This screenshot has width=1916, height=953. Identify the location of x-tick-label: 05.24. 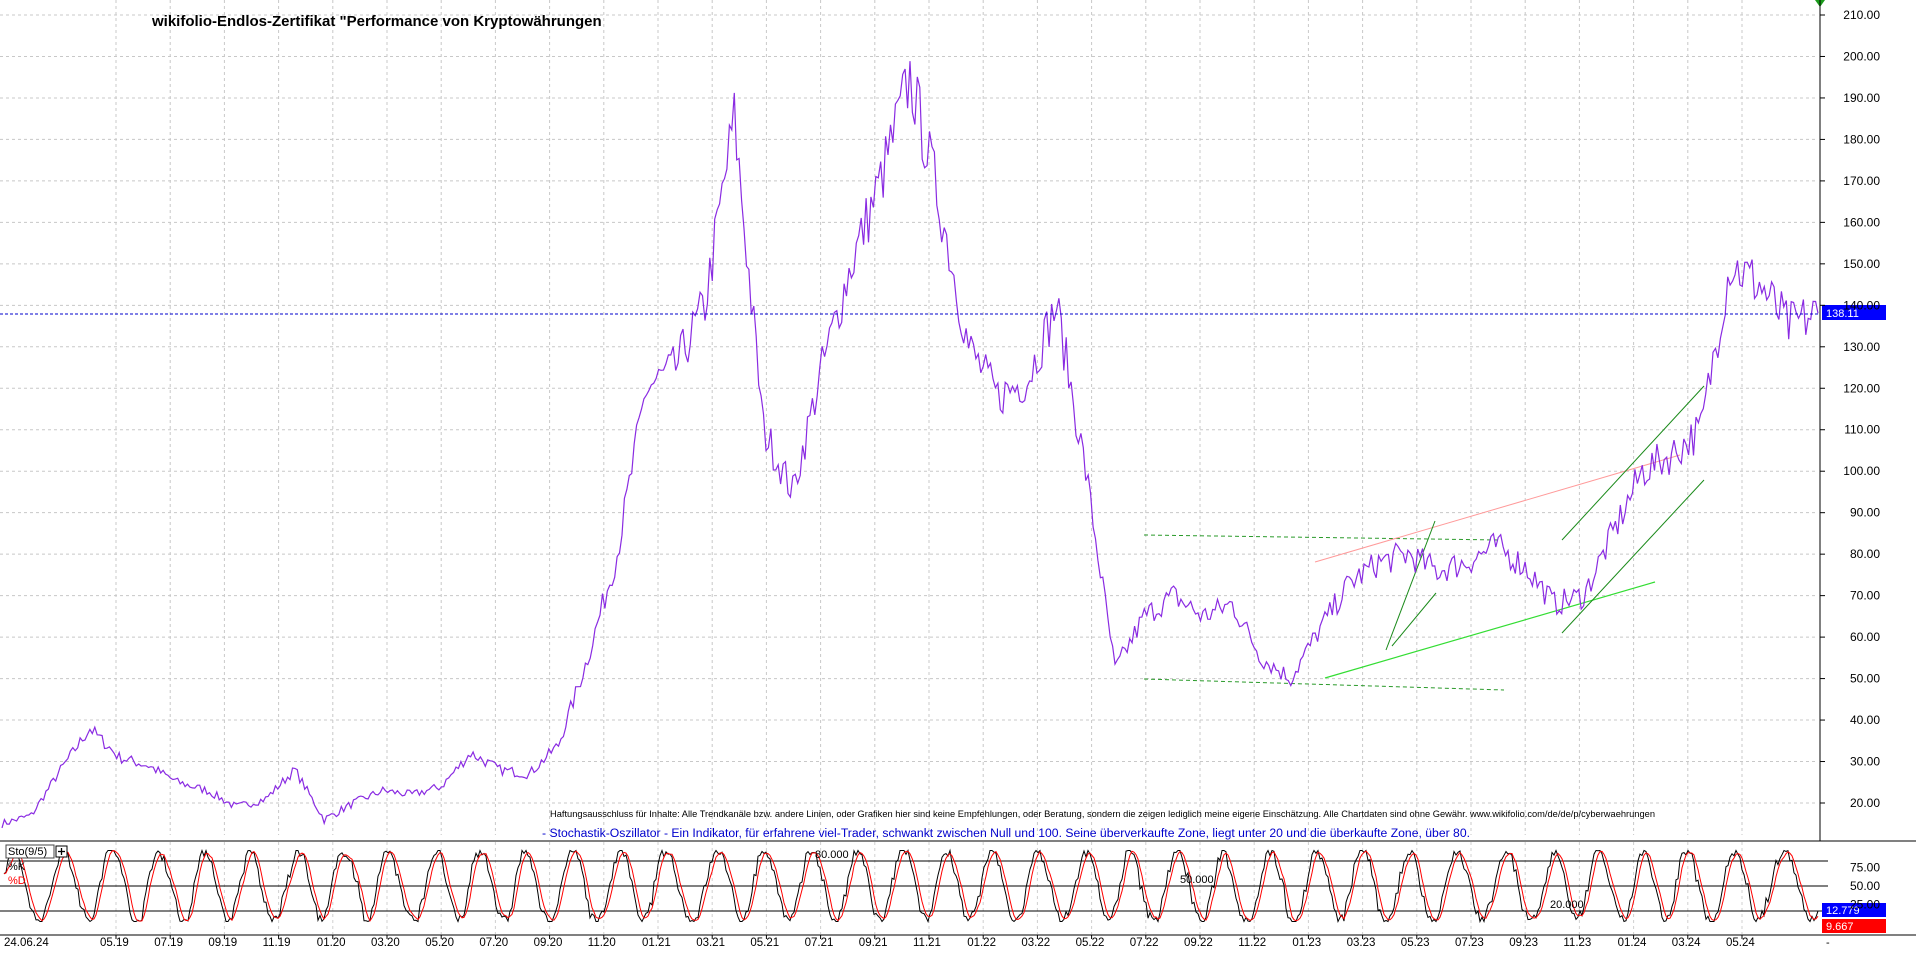
(1740, 942).